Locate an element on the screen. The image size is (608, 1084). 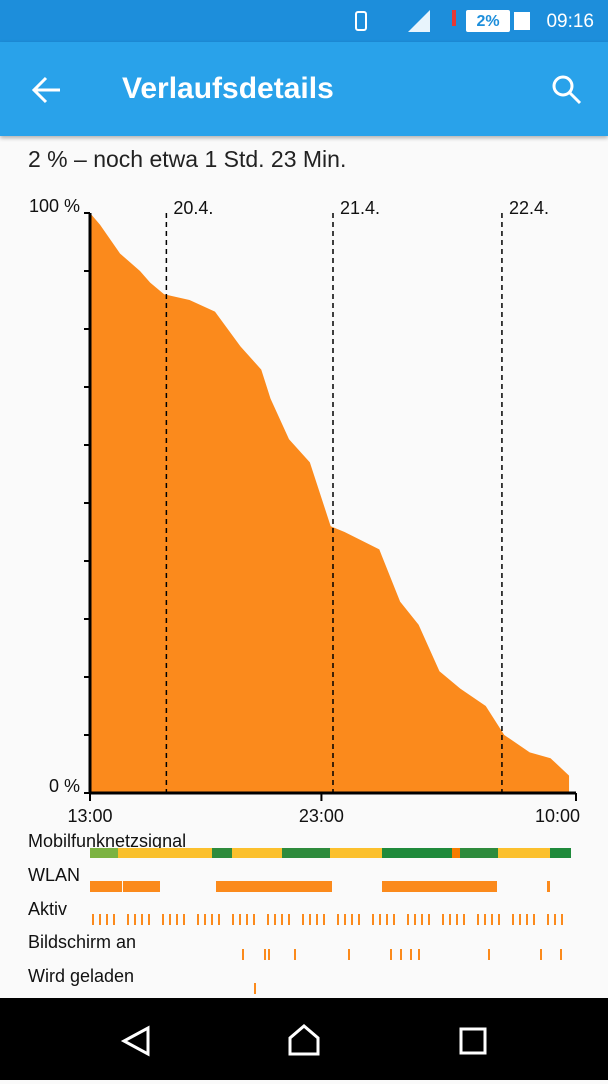
nav-bar is located at coordinates (304, 1039).